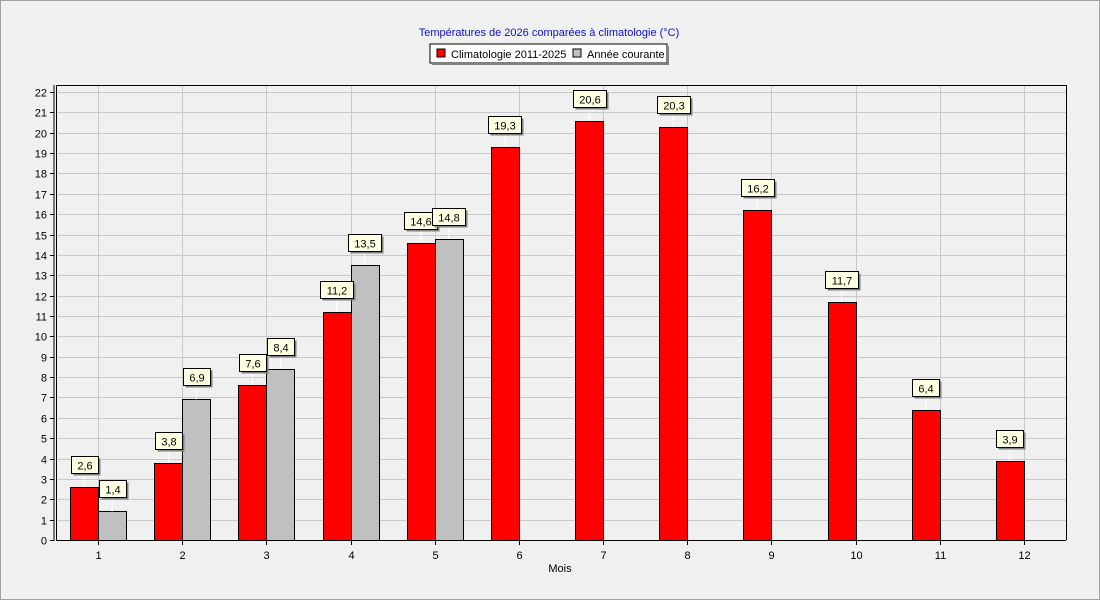 This screenshot has height=600, width=1100. I want to click on data-label-climatologie: 11,7, so click(843, 286).